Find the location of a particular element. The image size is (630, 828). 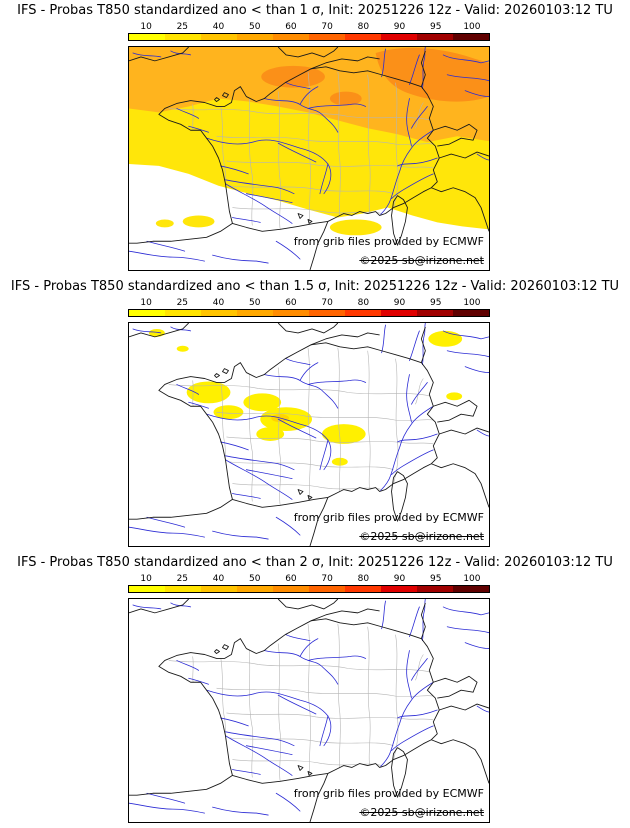

copyright-text: ©2025 sb@irizone.net is located at coordinates (421, 260).